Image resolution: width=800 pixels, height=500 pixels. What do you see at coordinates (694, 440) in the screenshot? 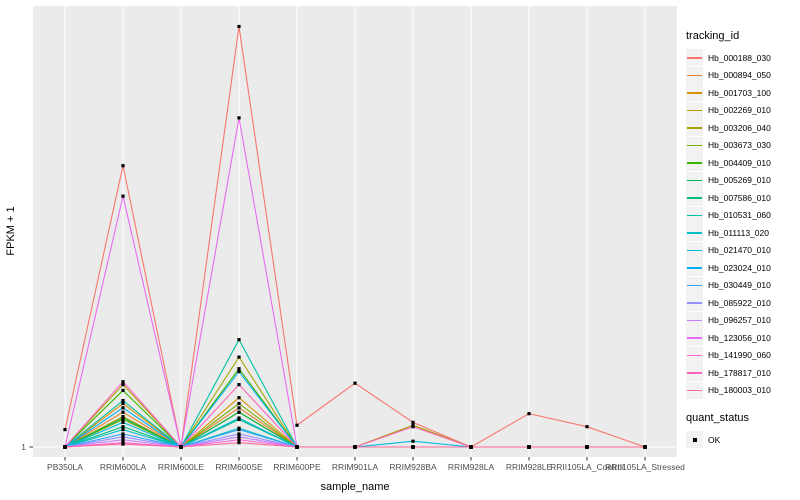
I see `ok-square-key-icon` at bounding box center [694, 440].